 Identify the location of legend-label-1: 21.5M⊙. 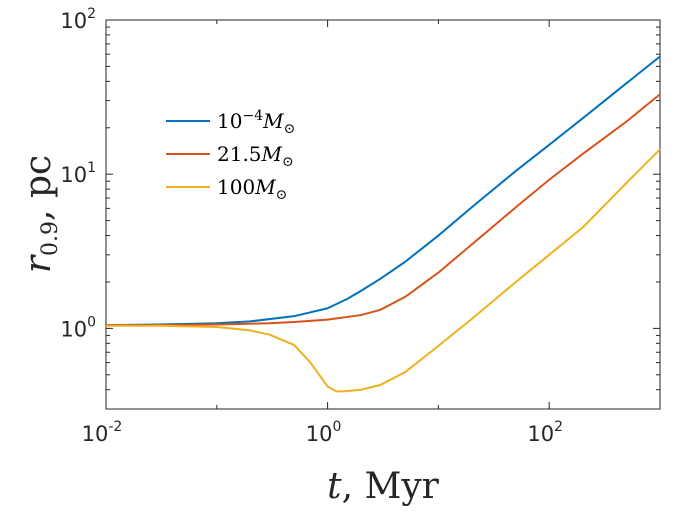
(255, 156).